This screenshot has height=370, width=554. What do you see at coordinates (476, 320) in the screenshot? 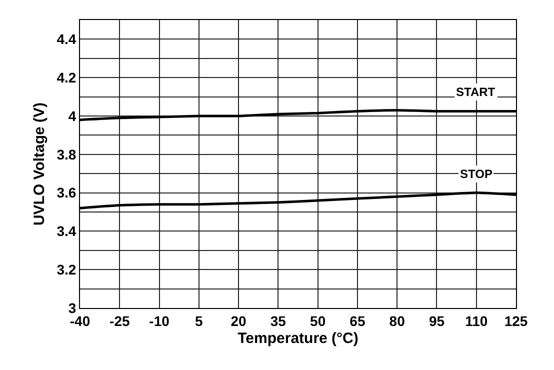
I see `x-tick-label: 110` at bounding box center [476, 320].